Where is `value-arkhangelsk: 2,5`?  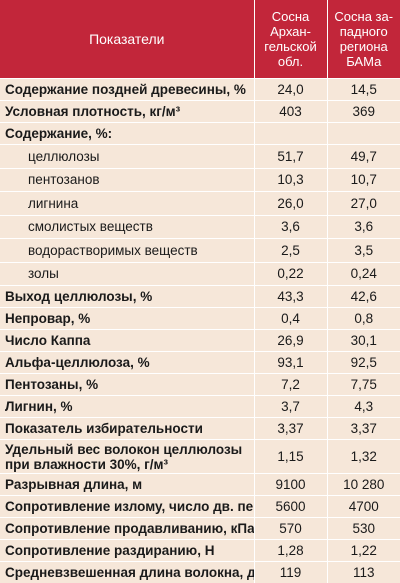 value-arkhangelsk: 2,5 is located at coordinates (290, 251).